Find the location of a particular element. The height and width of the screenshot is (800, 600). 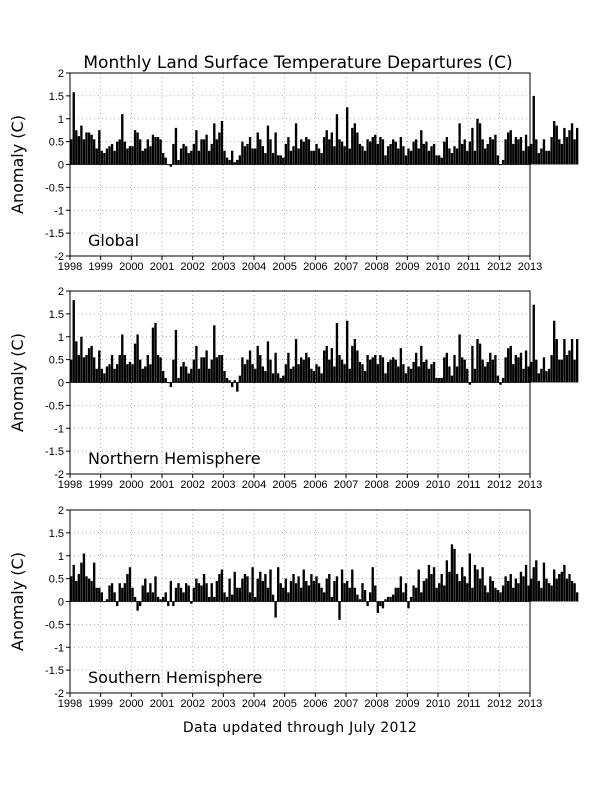

x-tick-label: 2013 is located at coordinates (530, 267).